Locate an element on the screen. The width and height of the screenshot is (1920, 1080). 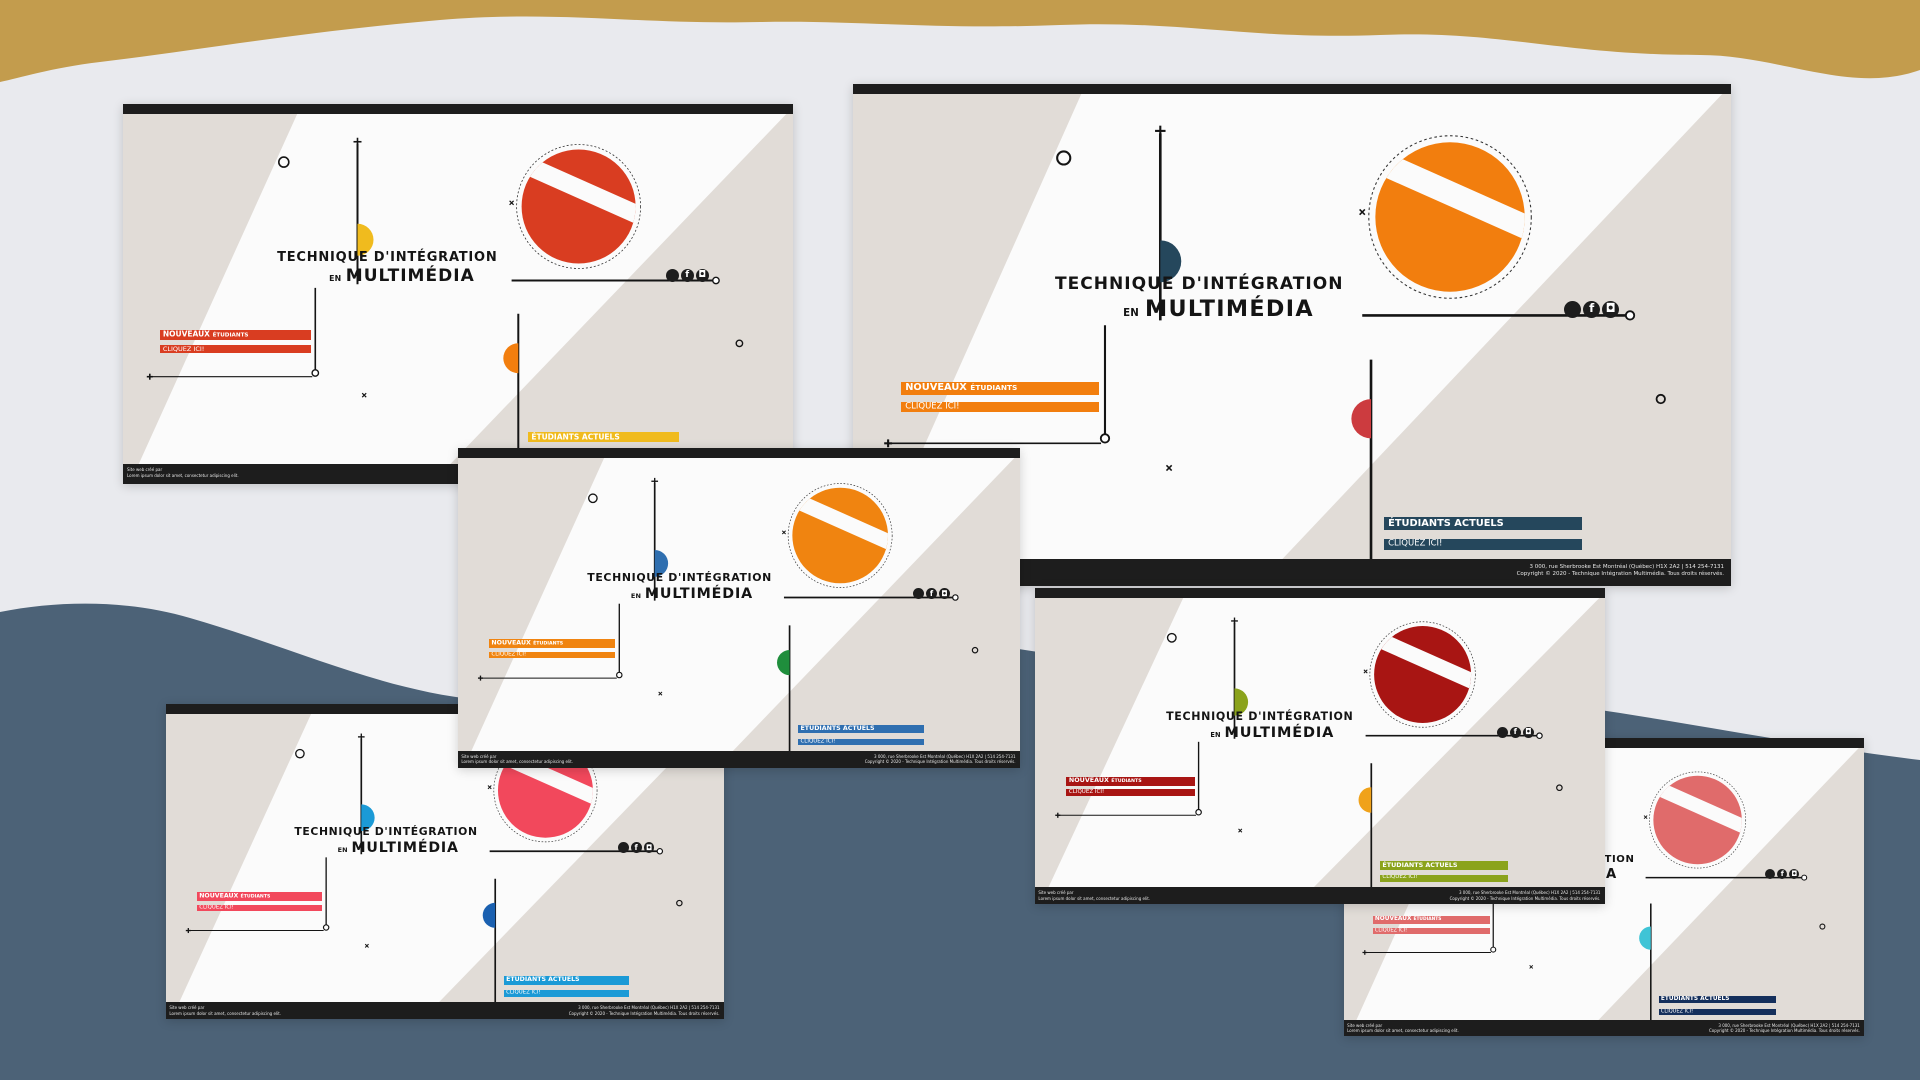
current-click-label: CLIQUEZ ICI! is located at coordinates (1677, 1011).